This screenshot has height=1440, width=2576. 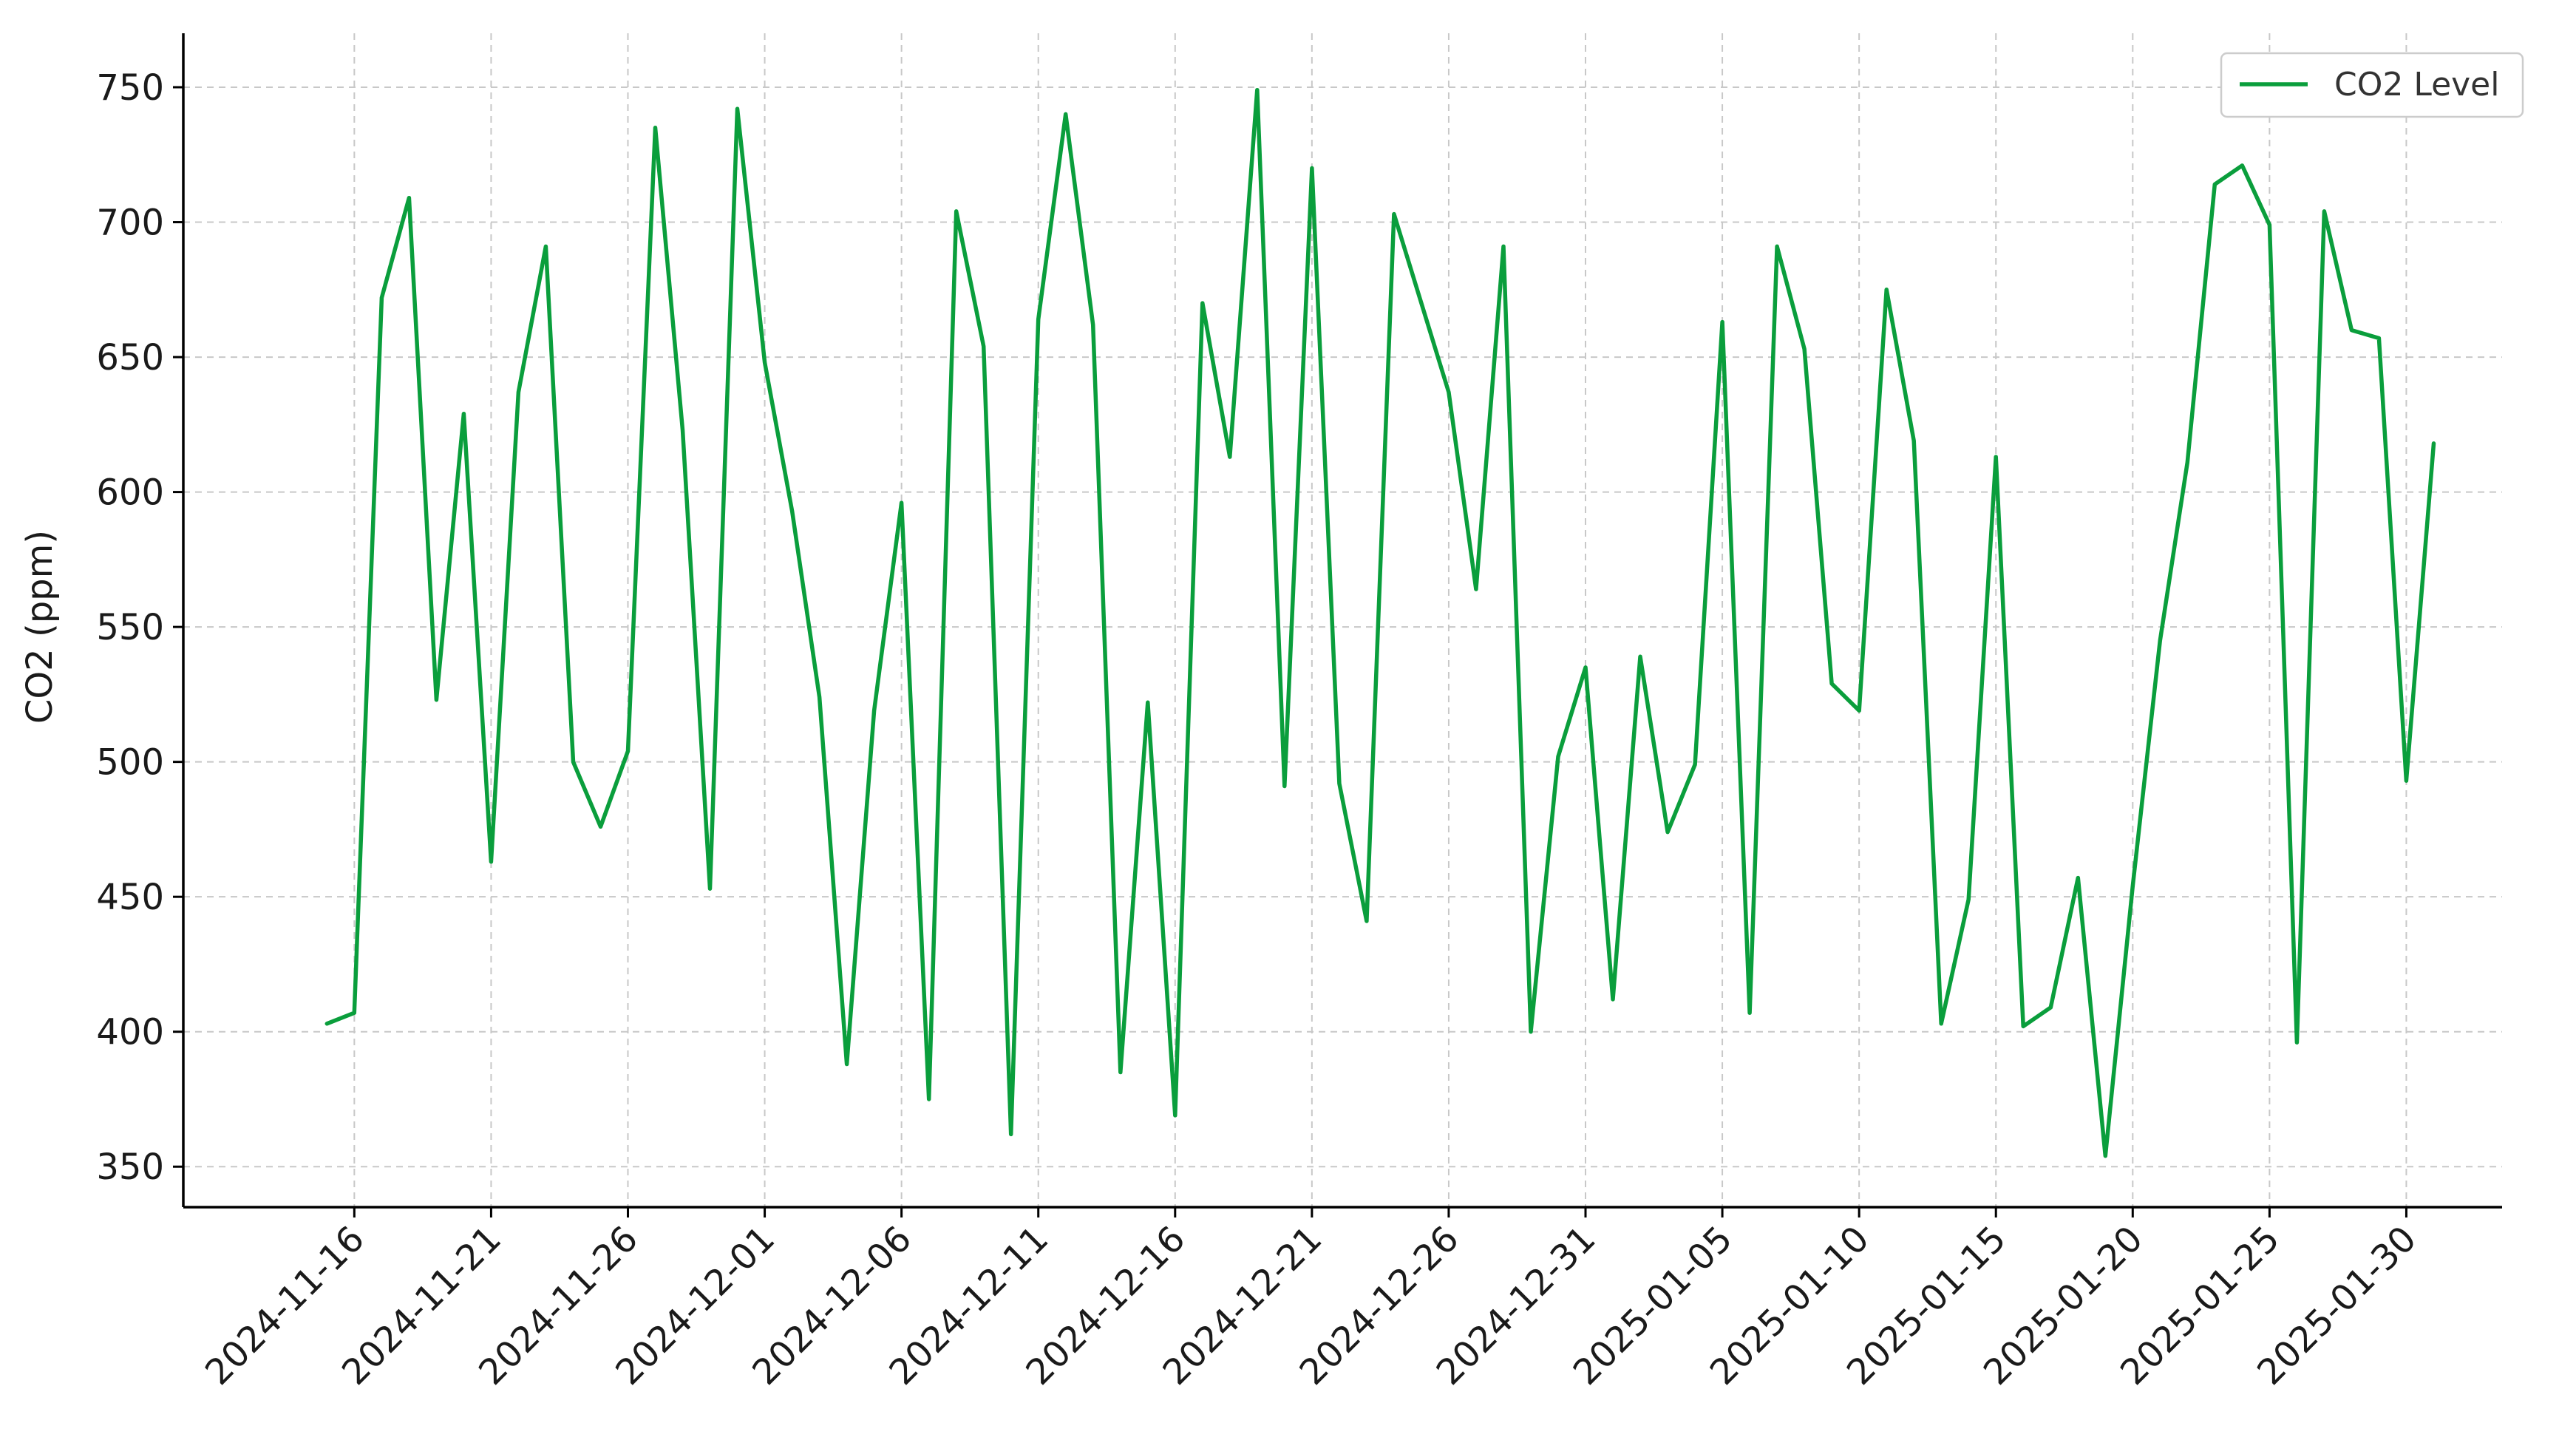 I want to click on legend: CO2 Level, so click(x=2372, y=85).